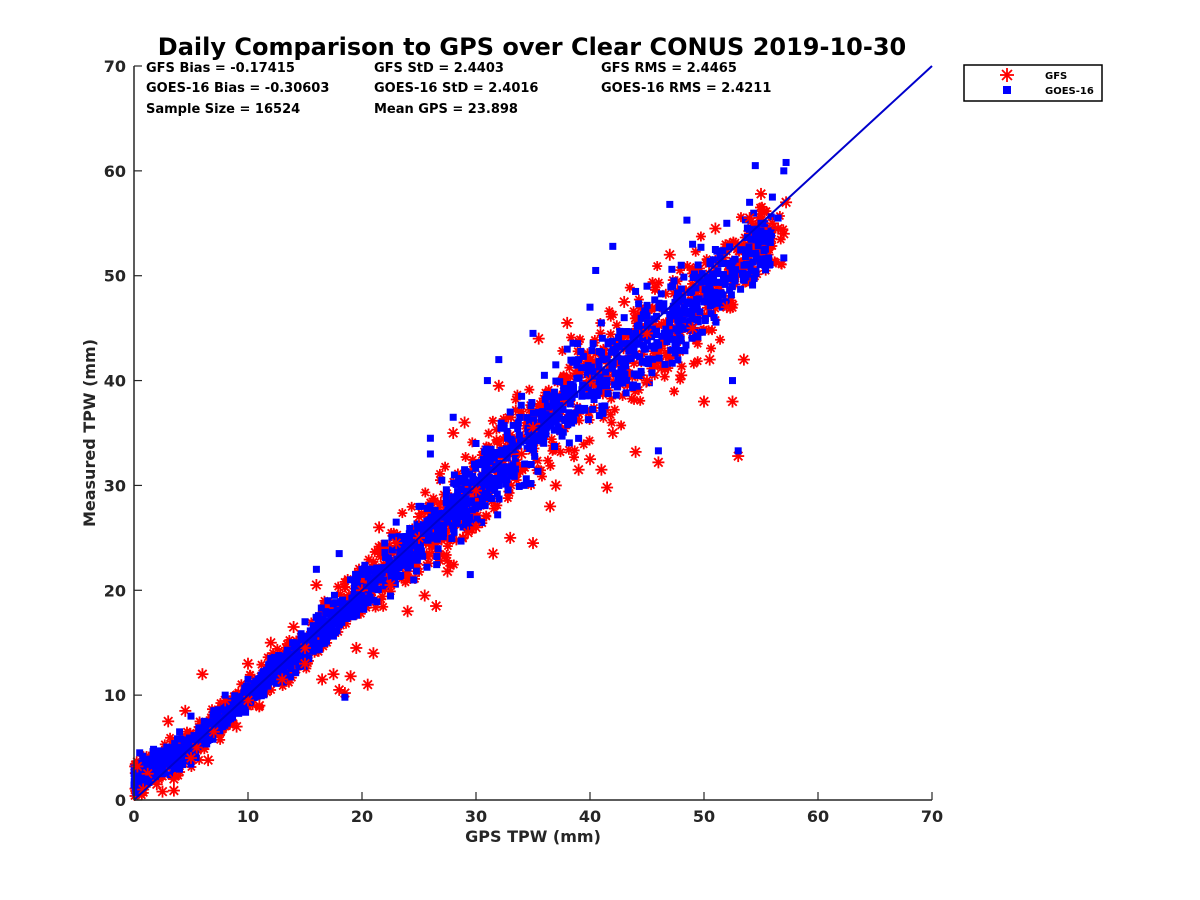  What do you see at coordinates (115, 276) in the screenshot?
I see `y-tick-label: 50` at bounding box center [115, 276].